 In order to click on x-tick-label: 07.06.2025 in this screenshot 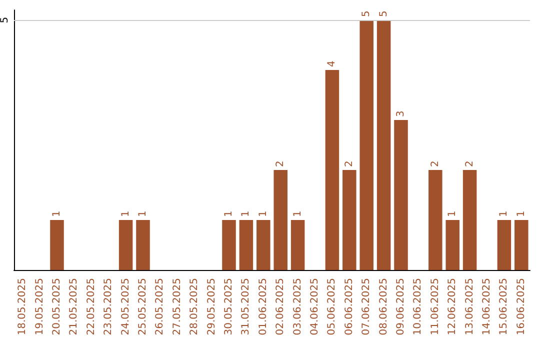, I will do `click(366, 307)`.